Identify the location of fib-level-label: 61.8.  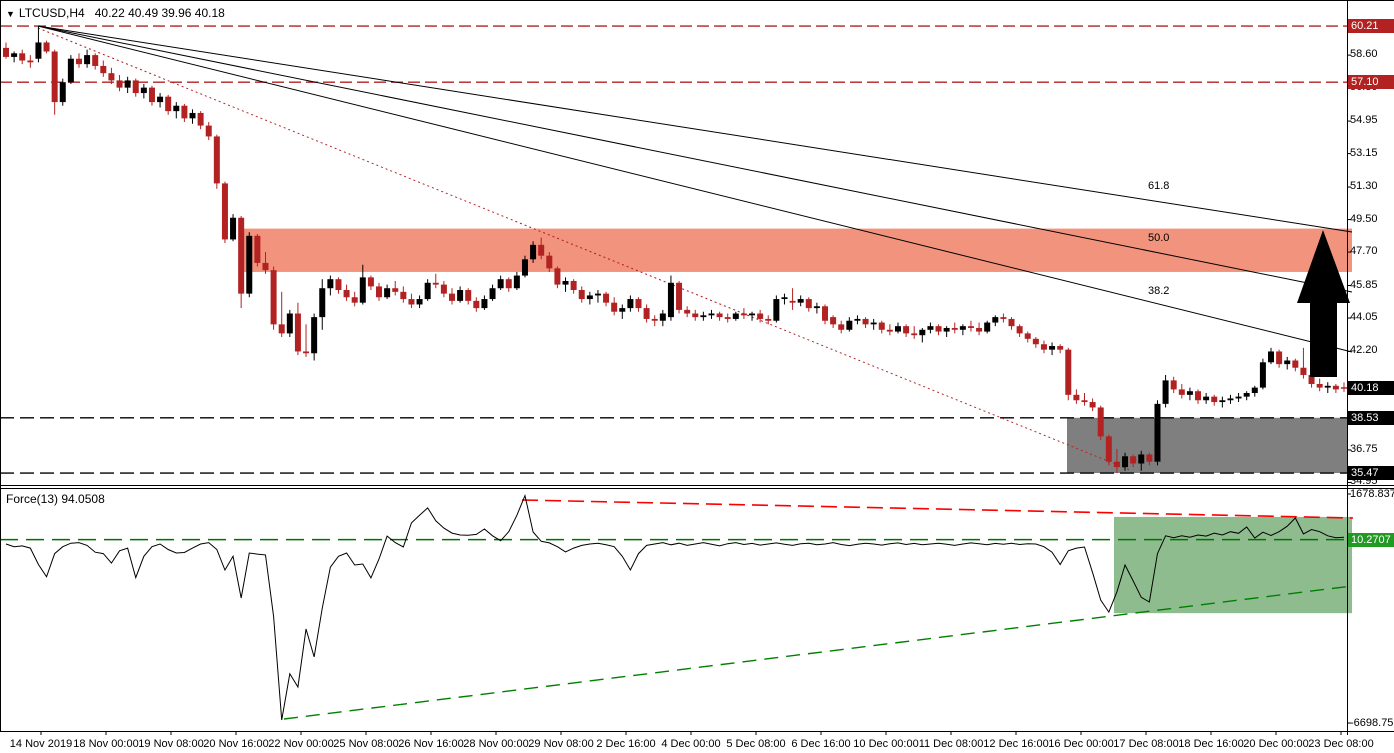
(1159, 186).